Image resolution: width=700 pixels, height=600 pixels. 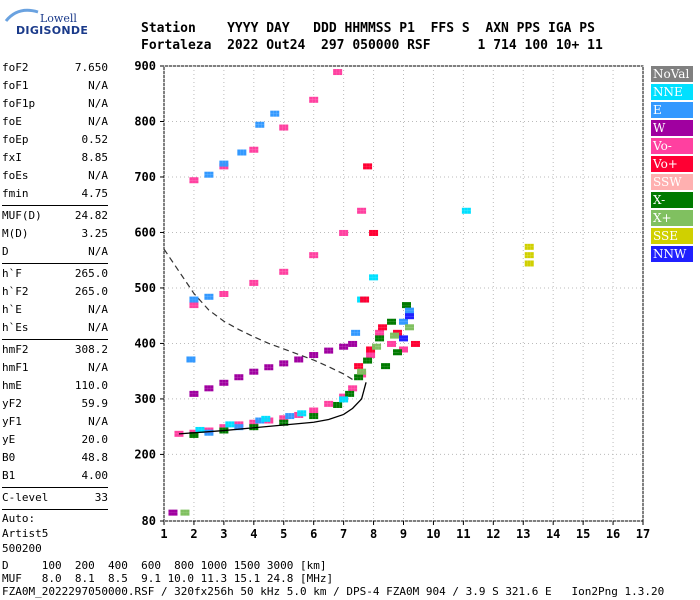 What do you see at coordinates (55, 387) in the screenshot?
I see `param-row: hmE 110.0` at bounding box center [55, 387].